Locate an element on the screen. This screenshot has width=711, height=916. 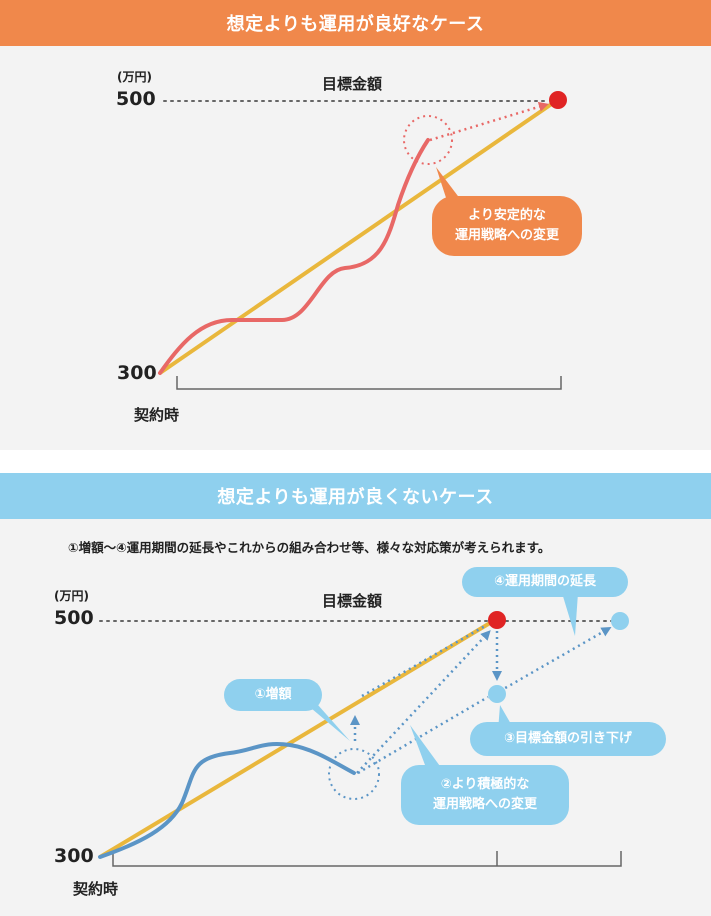
strategy-callout-pointer is located at coordinates (427, 749).